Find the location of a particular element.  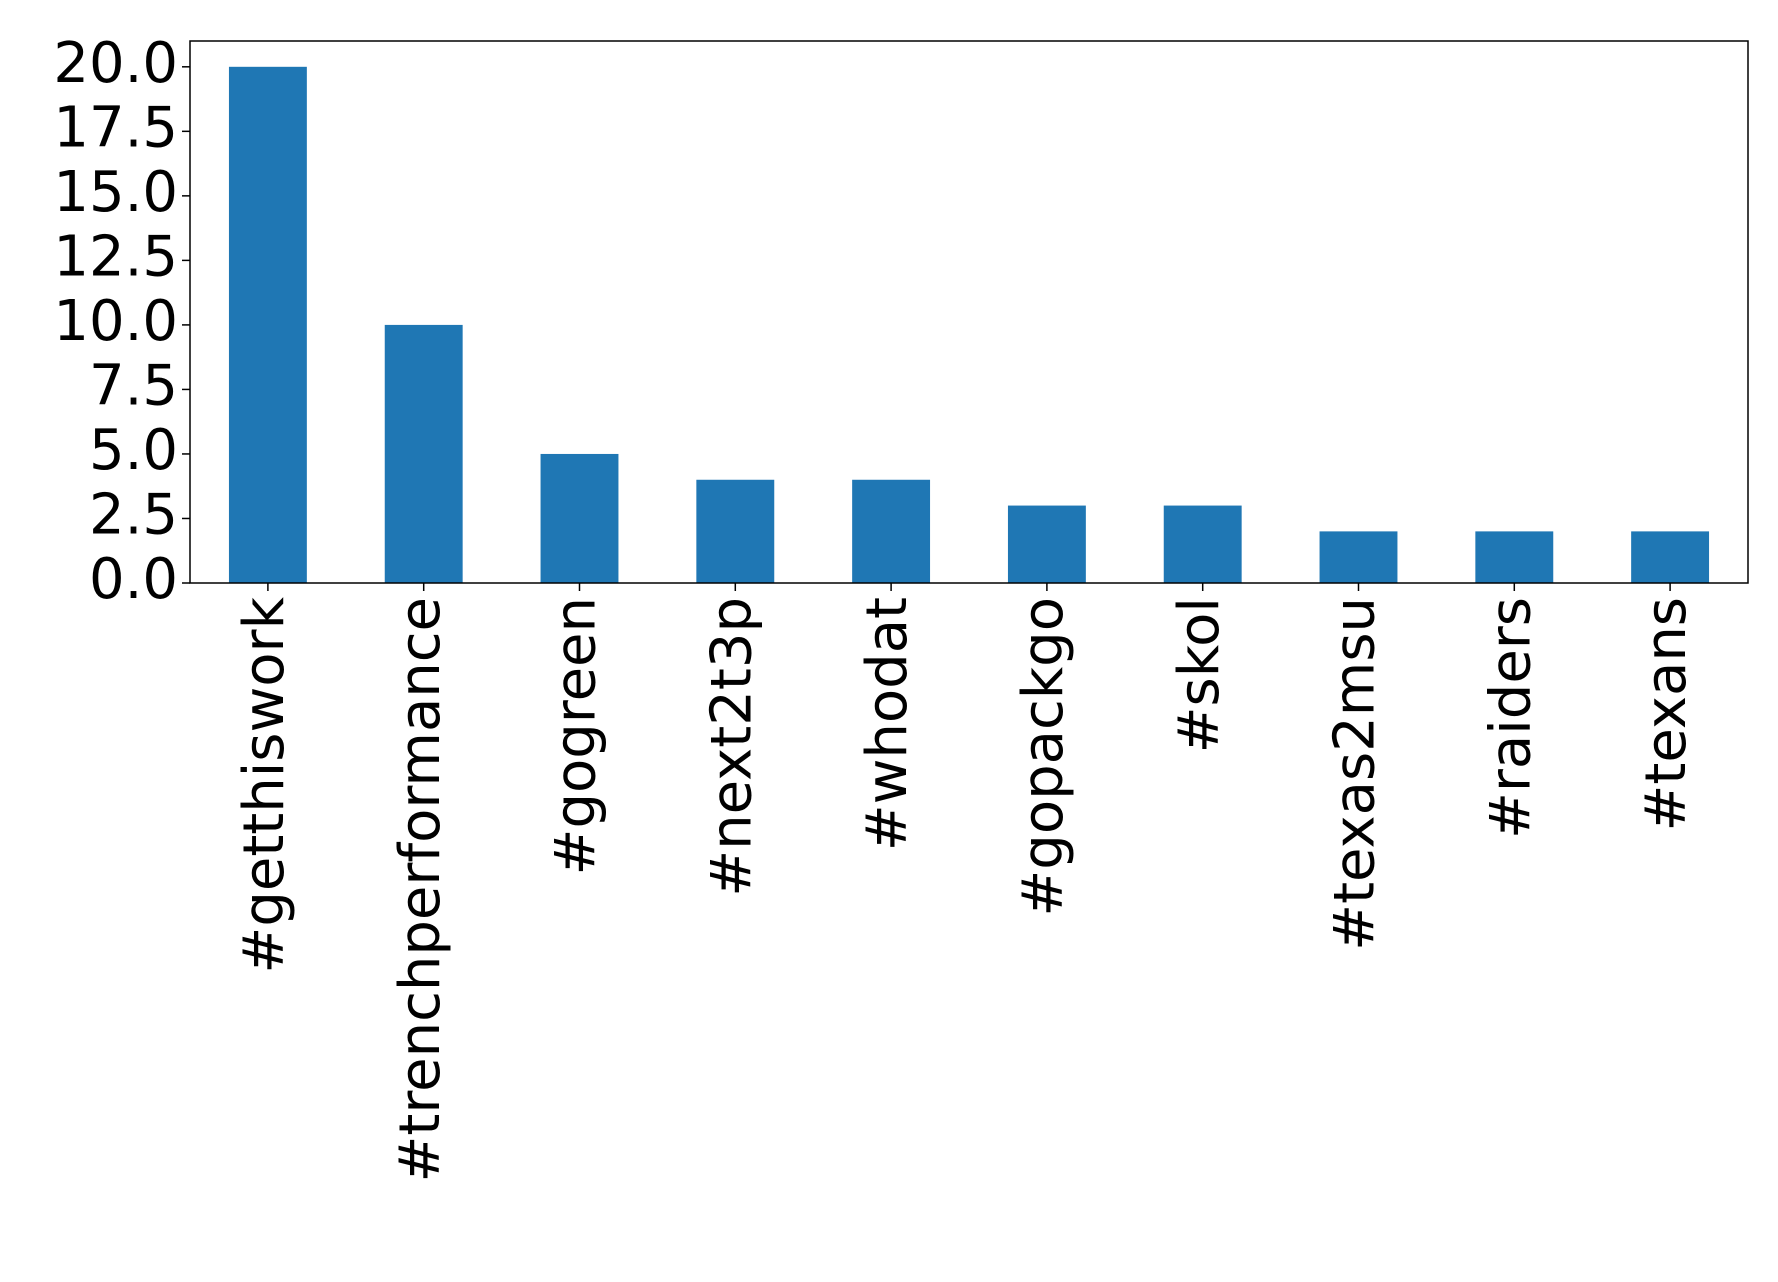

x-tick-label: #skol is located at coordinates (1199, 675).